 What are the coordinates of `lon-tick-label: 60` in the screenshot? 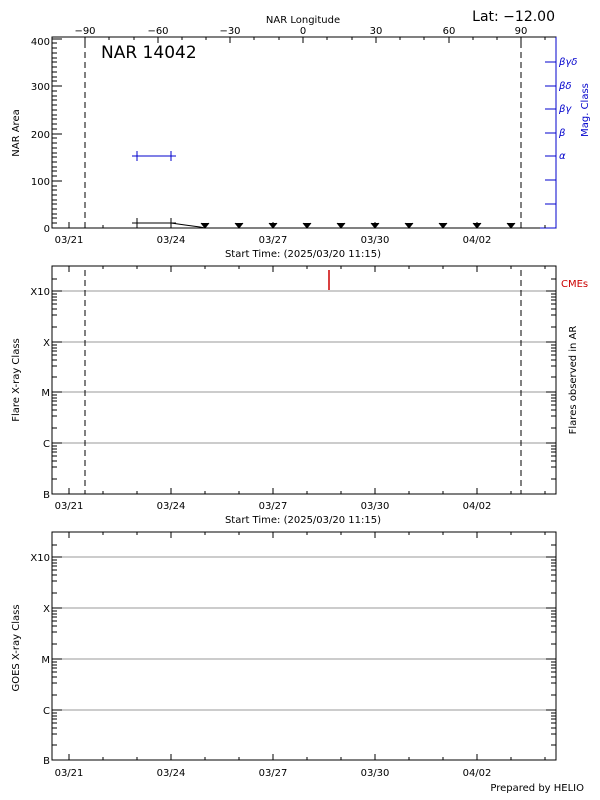 It's located at (449, 31).